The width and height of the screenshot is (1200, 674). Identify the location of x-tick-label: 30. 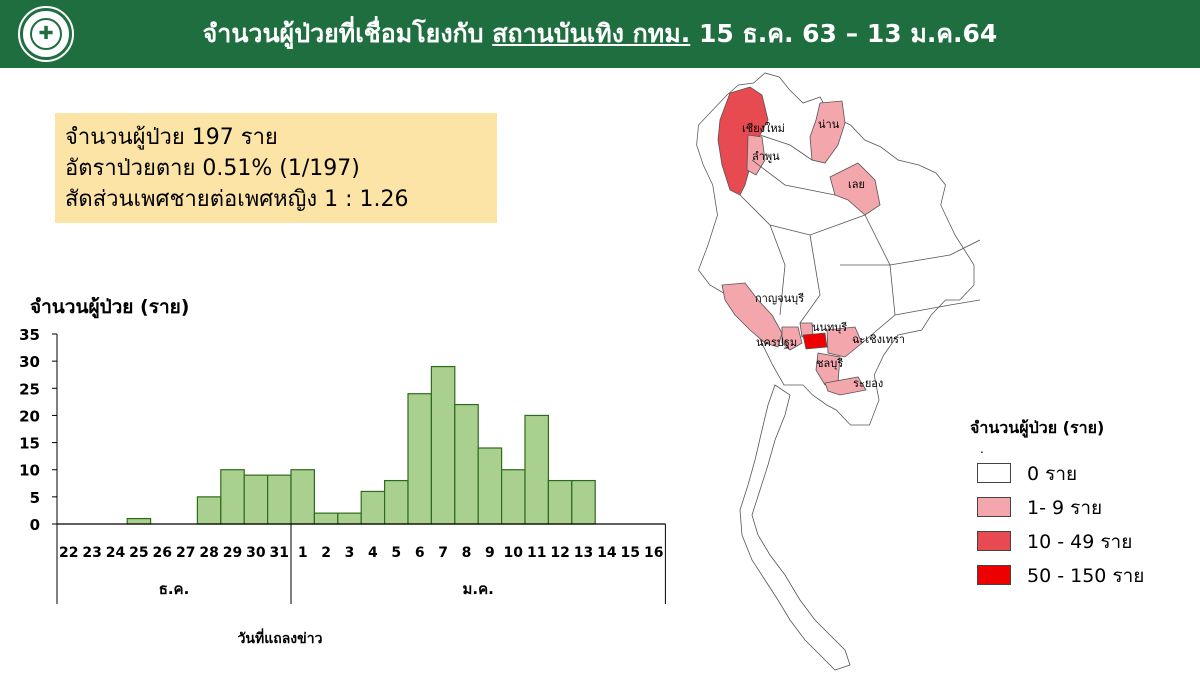
(256, 553).